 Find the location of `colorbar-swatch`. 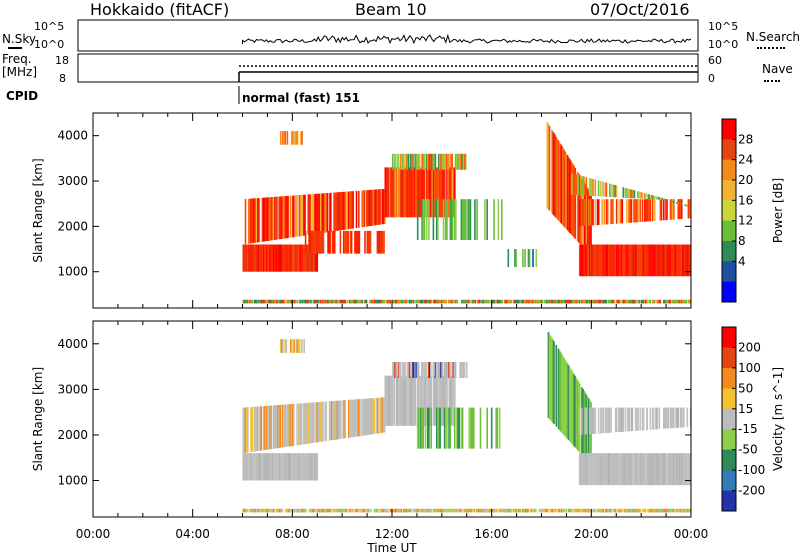

colorbar-swatch is located at coordinates (729, 337).